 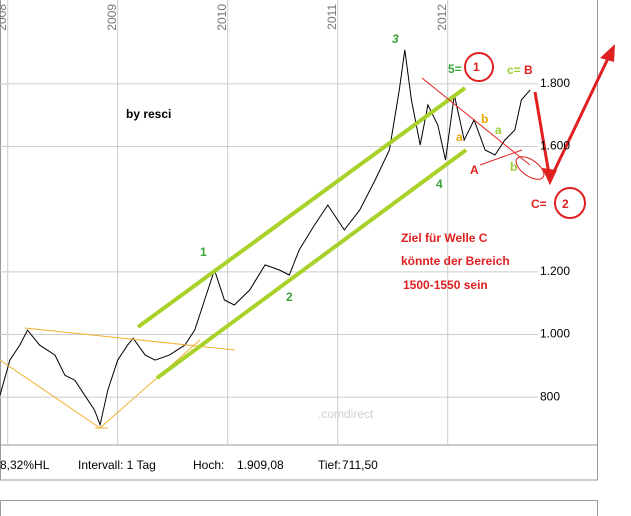 What do you see at coordinates (474, 170) in the screenshot?
I see `annotation: A` at bounding box center [474, 170].